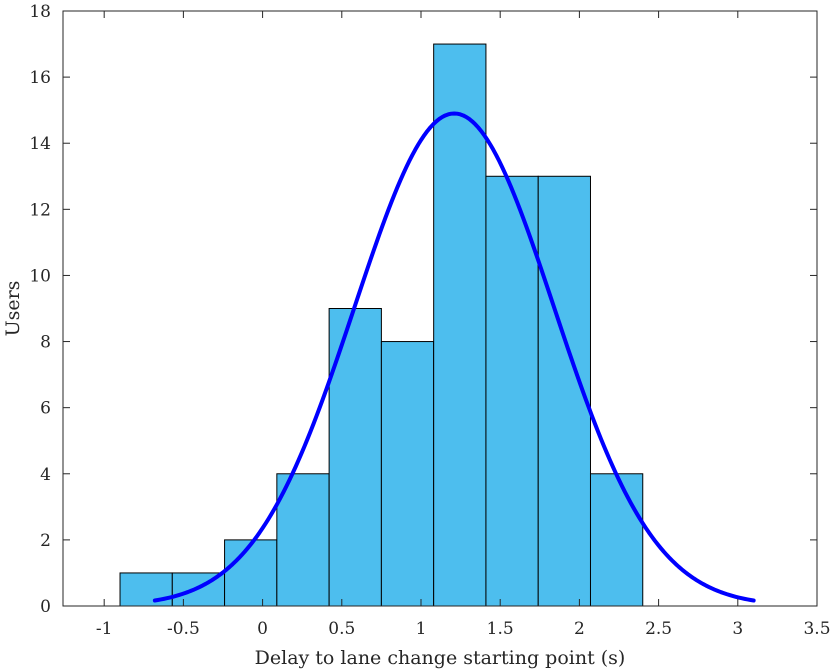  I want to click on x-axis-label: Delay to lane change starting point (s), so click(440, 658).